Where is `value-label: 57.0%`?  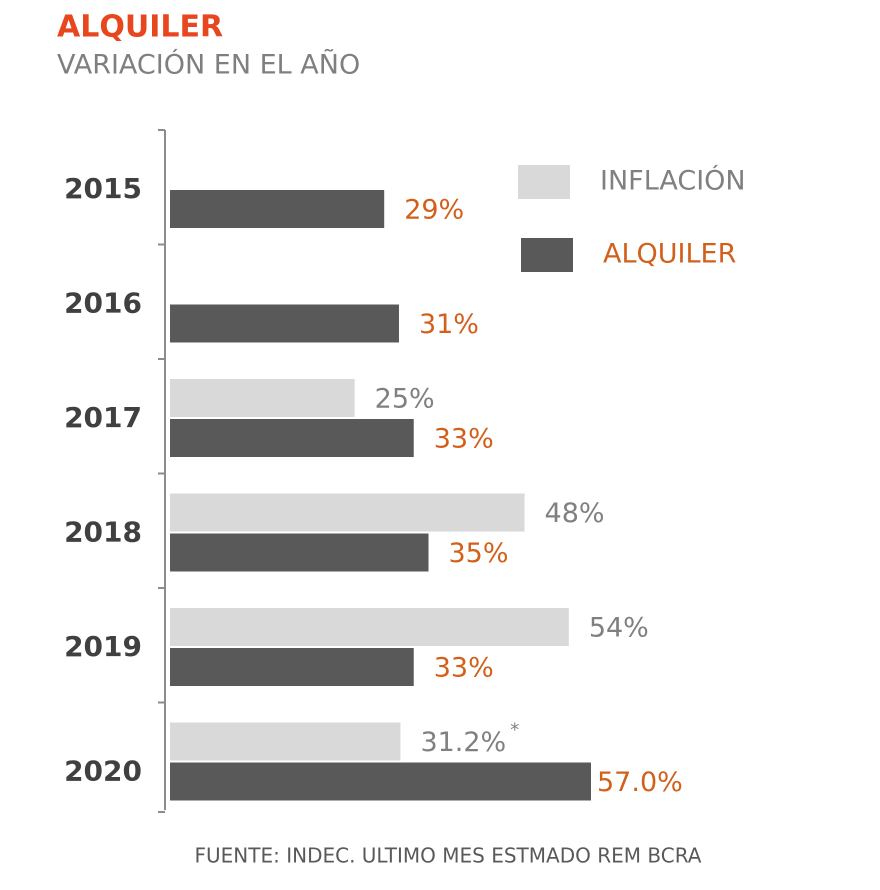
value-label: 57.0% is located at coordinates (640, 782).